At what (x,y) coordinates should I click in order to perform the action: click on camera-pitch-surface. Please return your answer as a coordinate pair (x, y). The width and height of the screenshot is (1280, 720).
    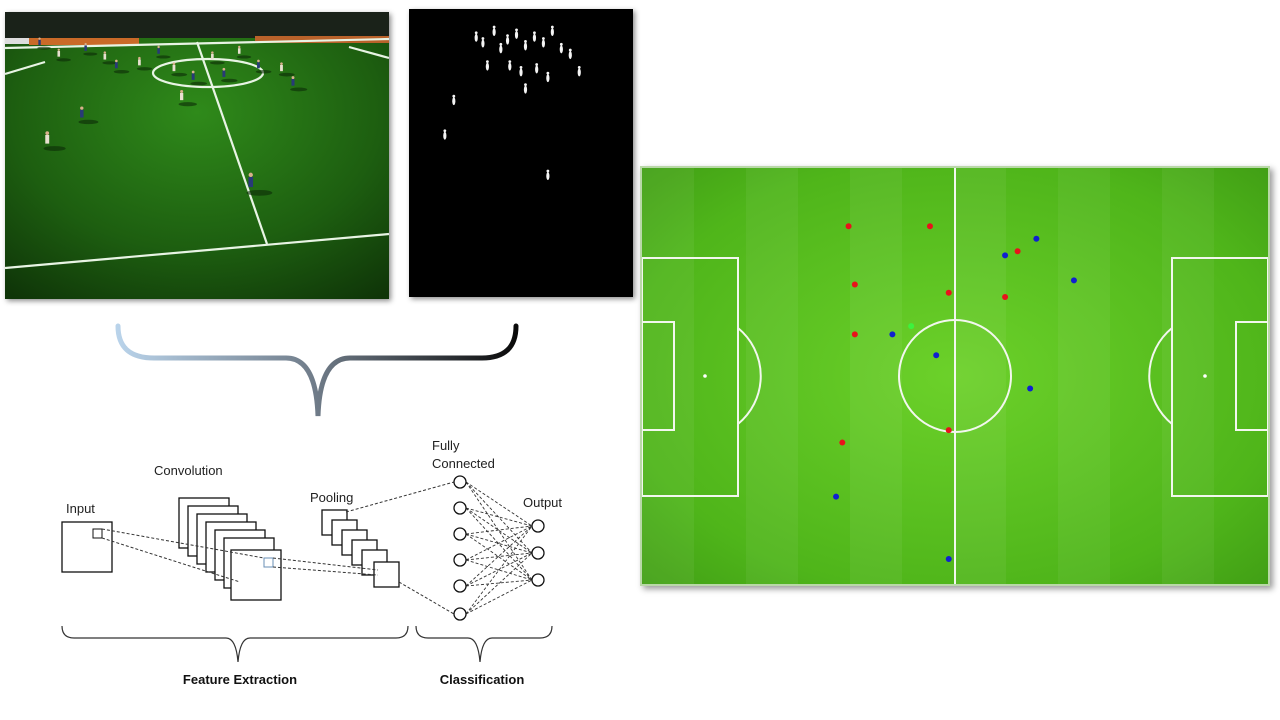
    Looking at the image, I should click on (197, 155).